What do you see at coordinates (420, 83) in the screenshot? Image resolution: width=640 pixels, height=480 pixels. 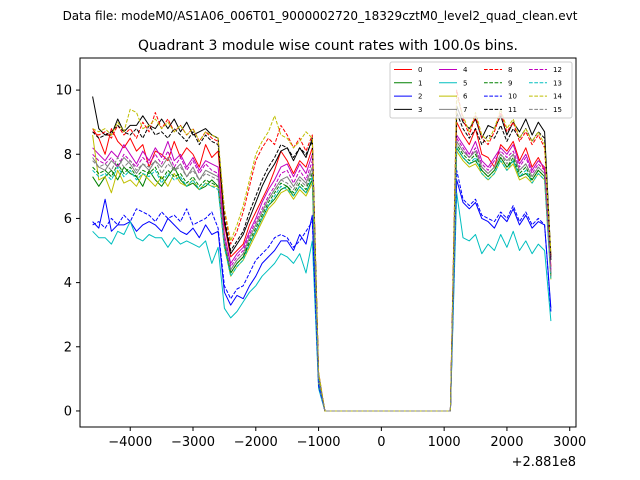 I see `legend-label-1: 1` at bounding box center [420, 83].